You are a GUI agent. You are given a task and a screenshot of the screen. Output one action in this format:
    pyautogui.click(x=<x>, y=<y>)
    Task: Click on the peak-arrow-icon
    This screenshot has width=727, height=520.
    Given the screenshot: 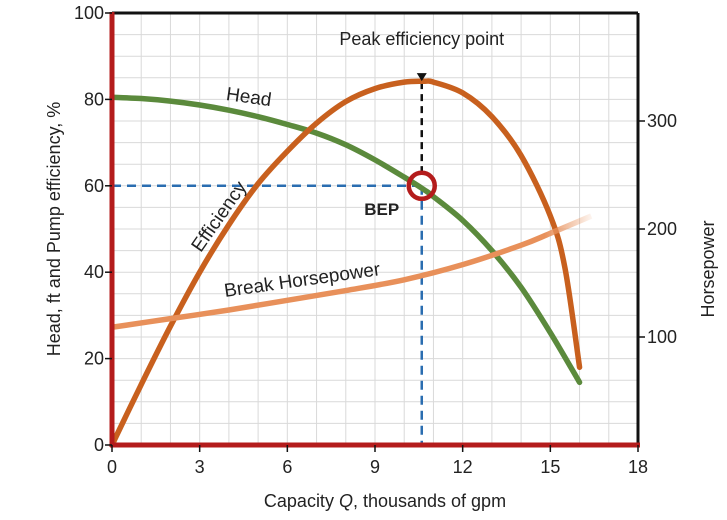 What is the action you would take?
    pyautogui.click(x=421, y=77)
    